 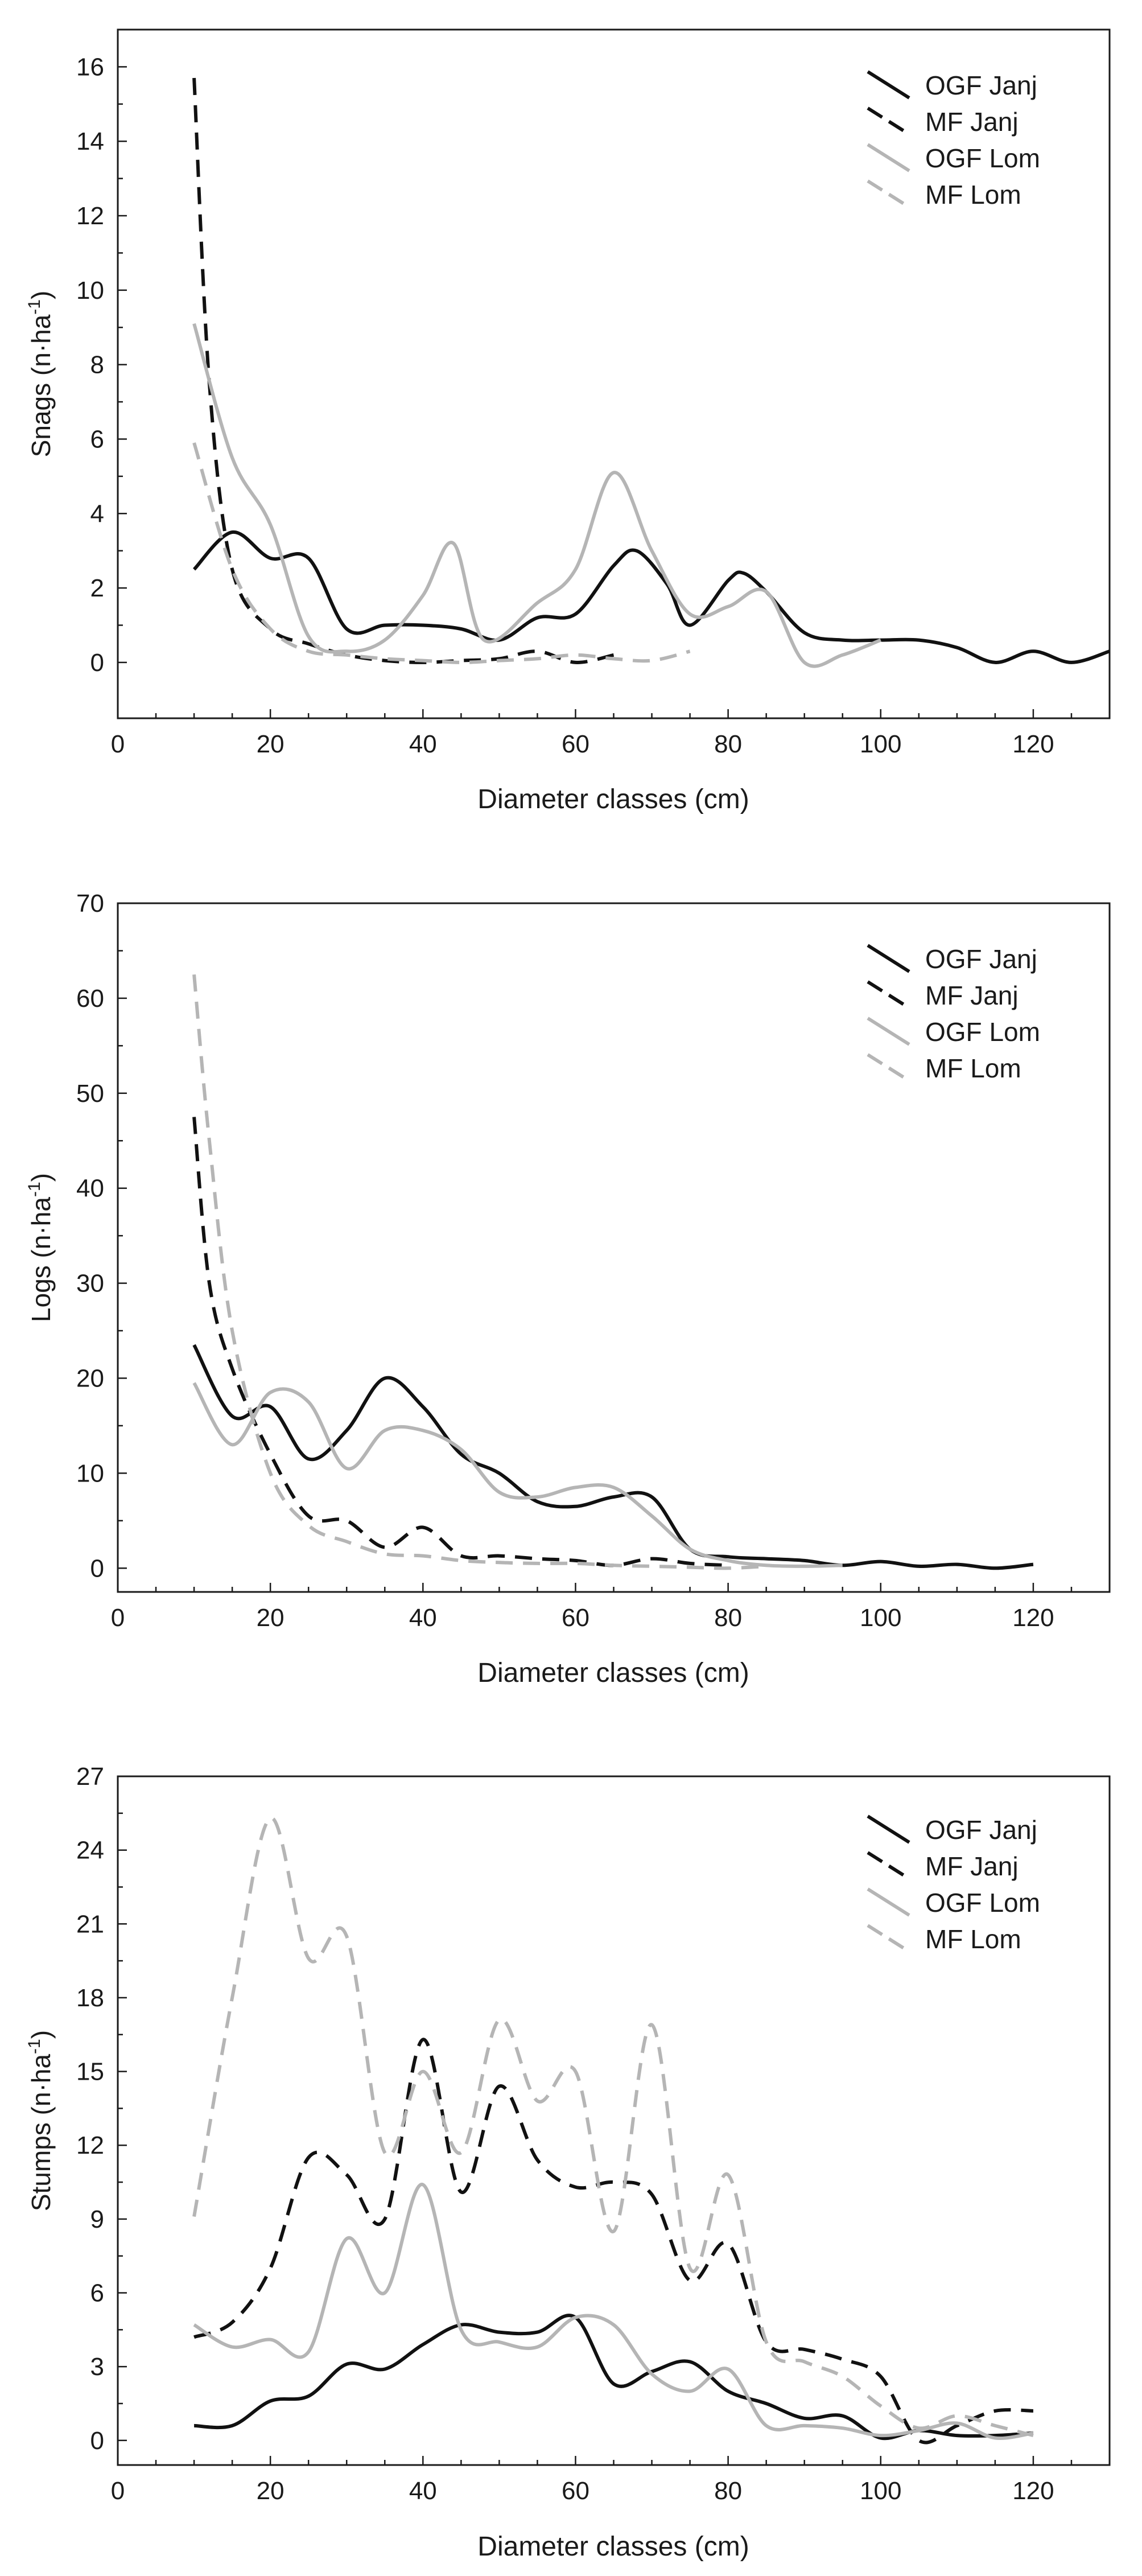 What do you see at coordinates (972, 1866) in the screenshot?
I see `stumps-legend-label: MF Janj` at bounding box center [972, 1866].